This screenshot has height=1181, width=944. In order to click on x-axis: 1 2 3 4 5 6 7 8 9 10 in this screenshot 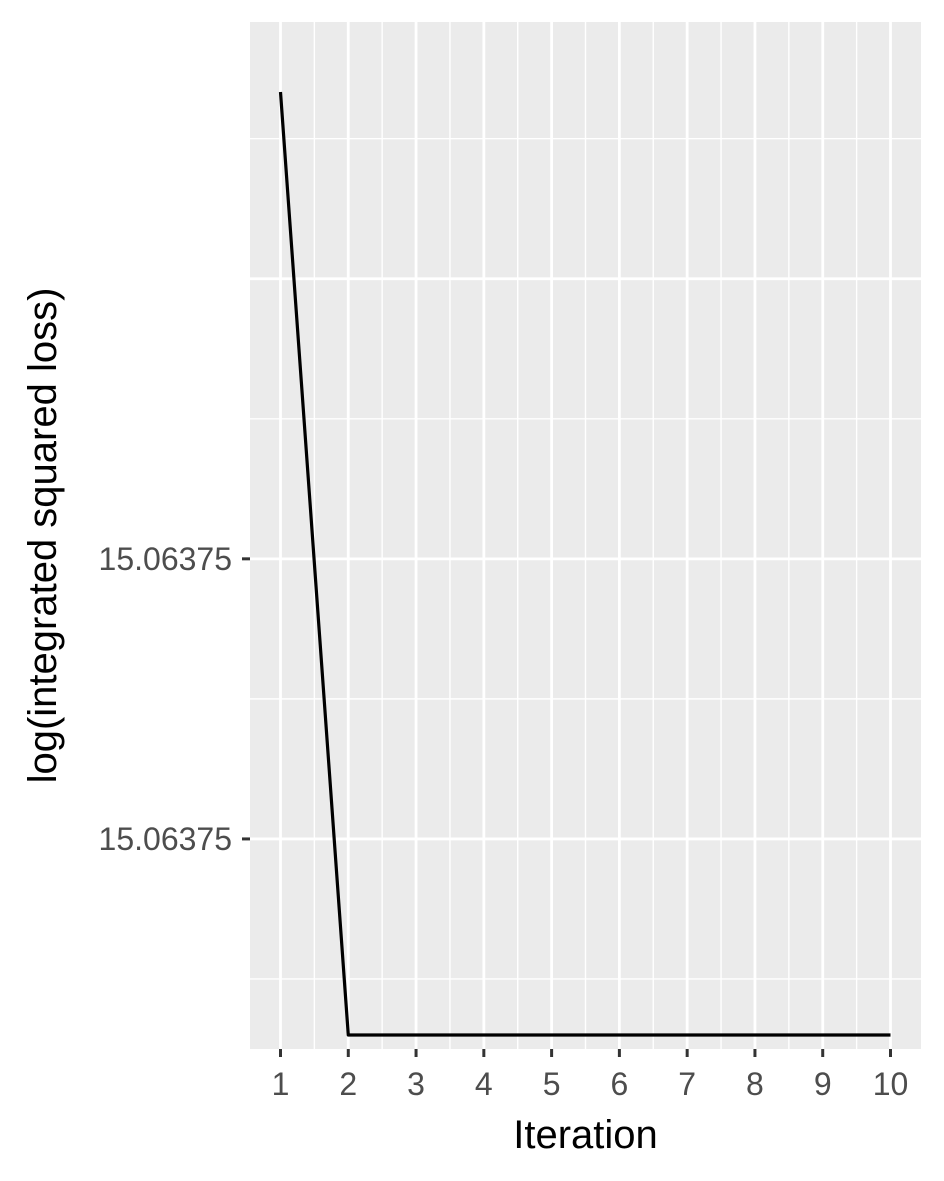, I will do `click(590, 1075)`.